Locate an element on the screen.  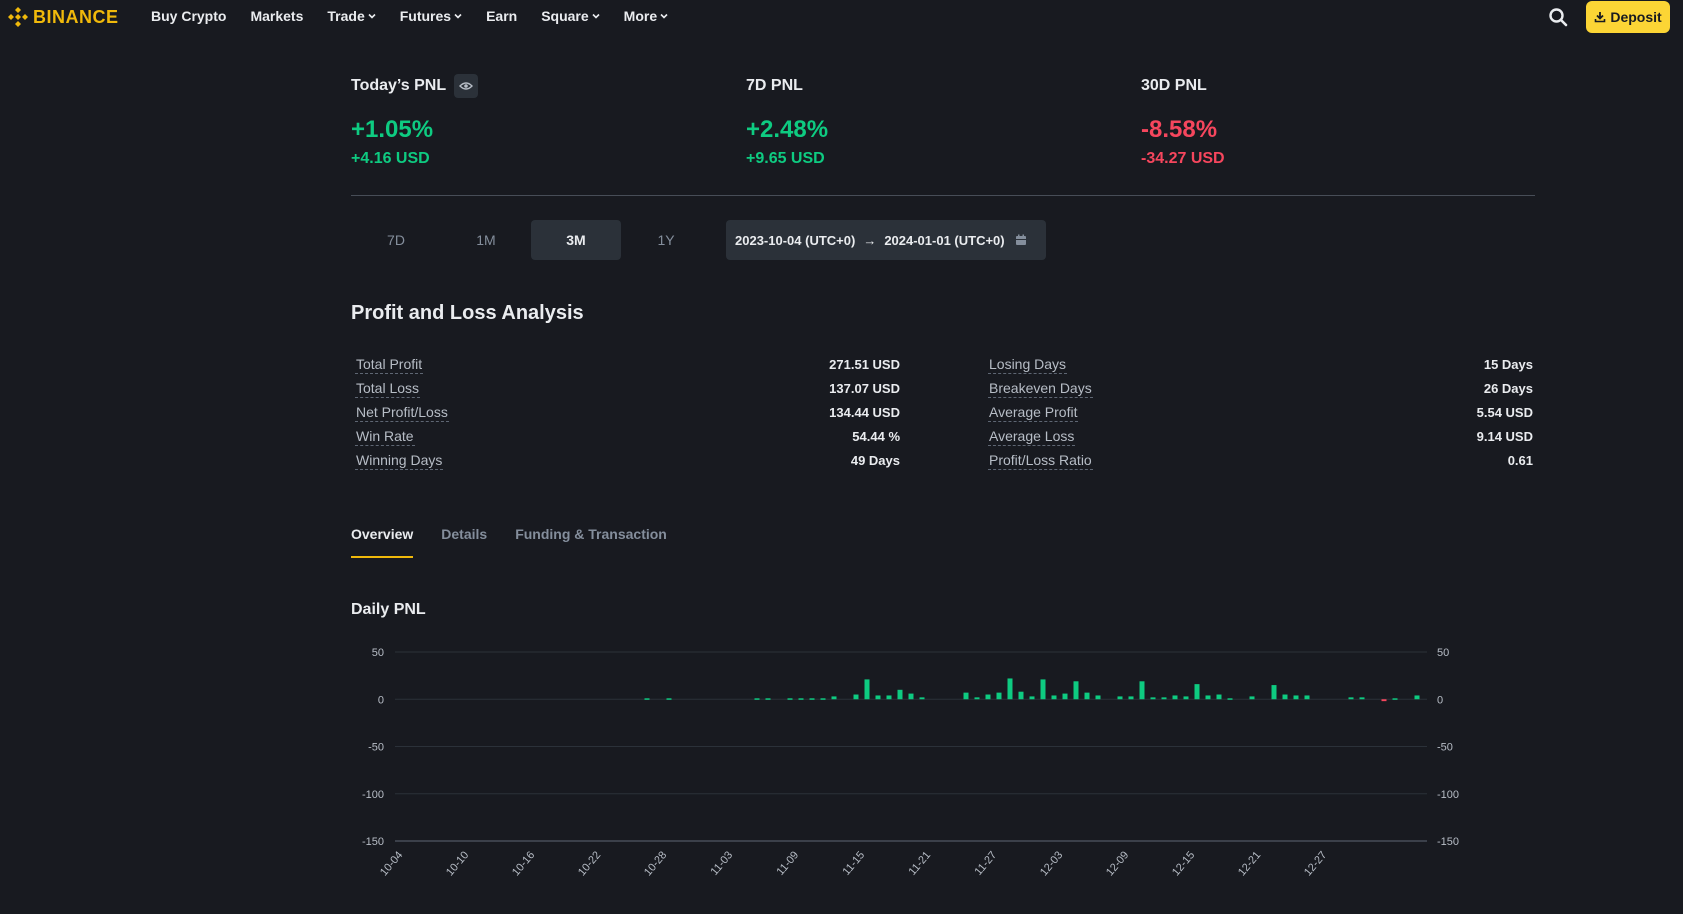
stat-value-net-profit-loss: 134.44 USD is located at coordinates (864, 412).